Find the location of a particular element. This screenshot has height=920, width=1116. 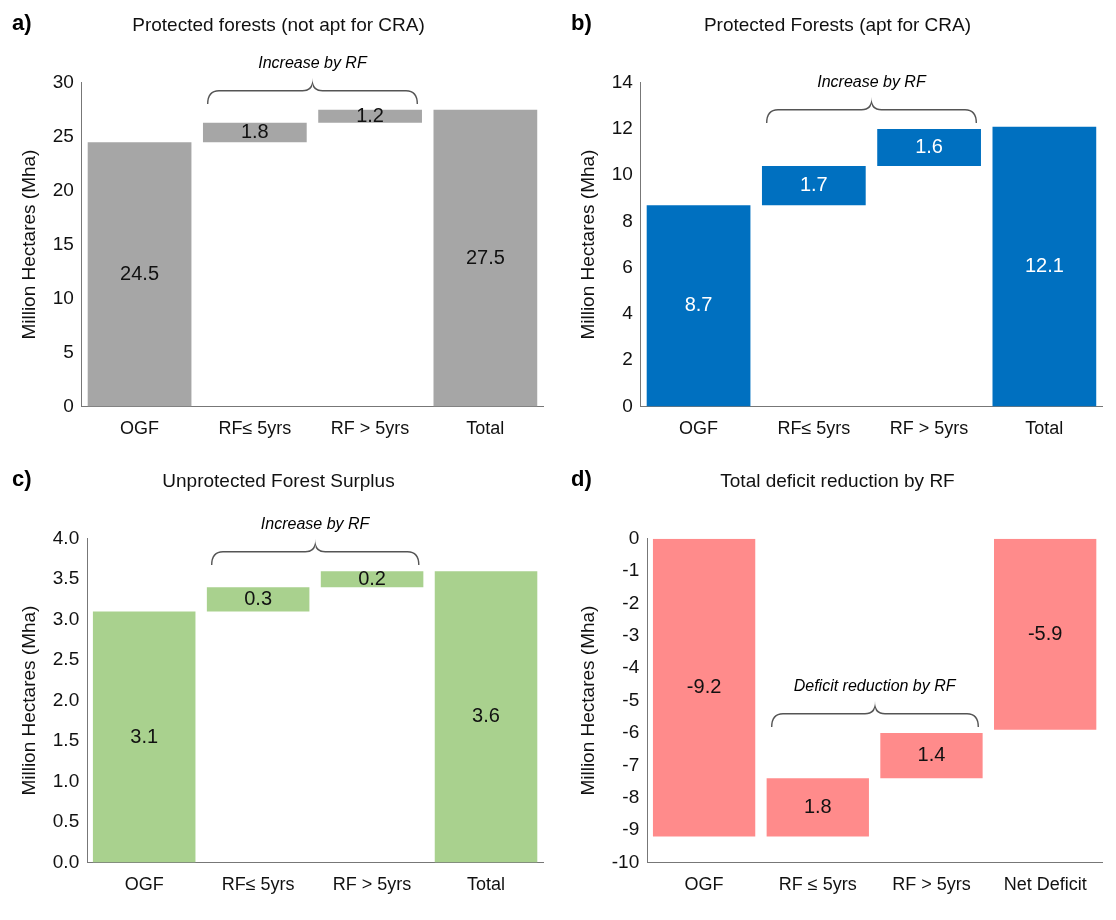

chart-title: Total deficit reduction by RF is located at coordinates (837, 480).